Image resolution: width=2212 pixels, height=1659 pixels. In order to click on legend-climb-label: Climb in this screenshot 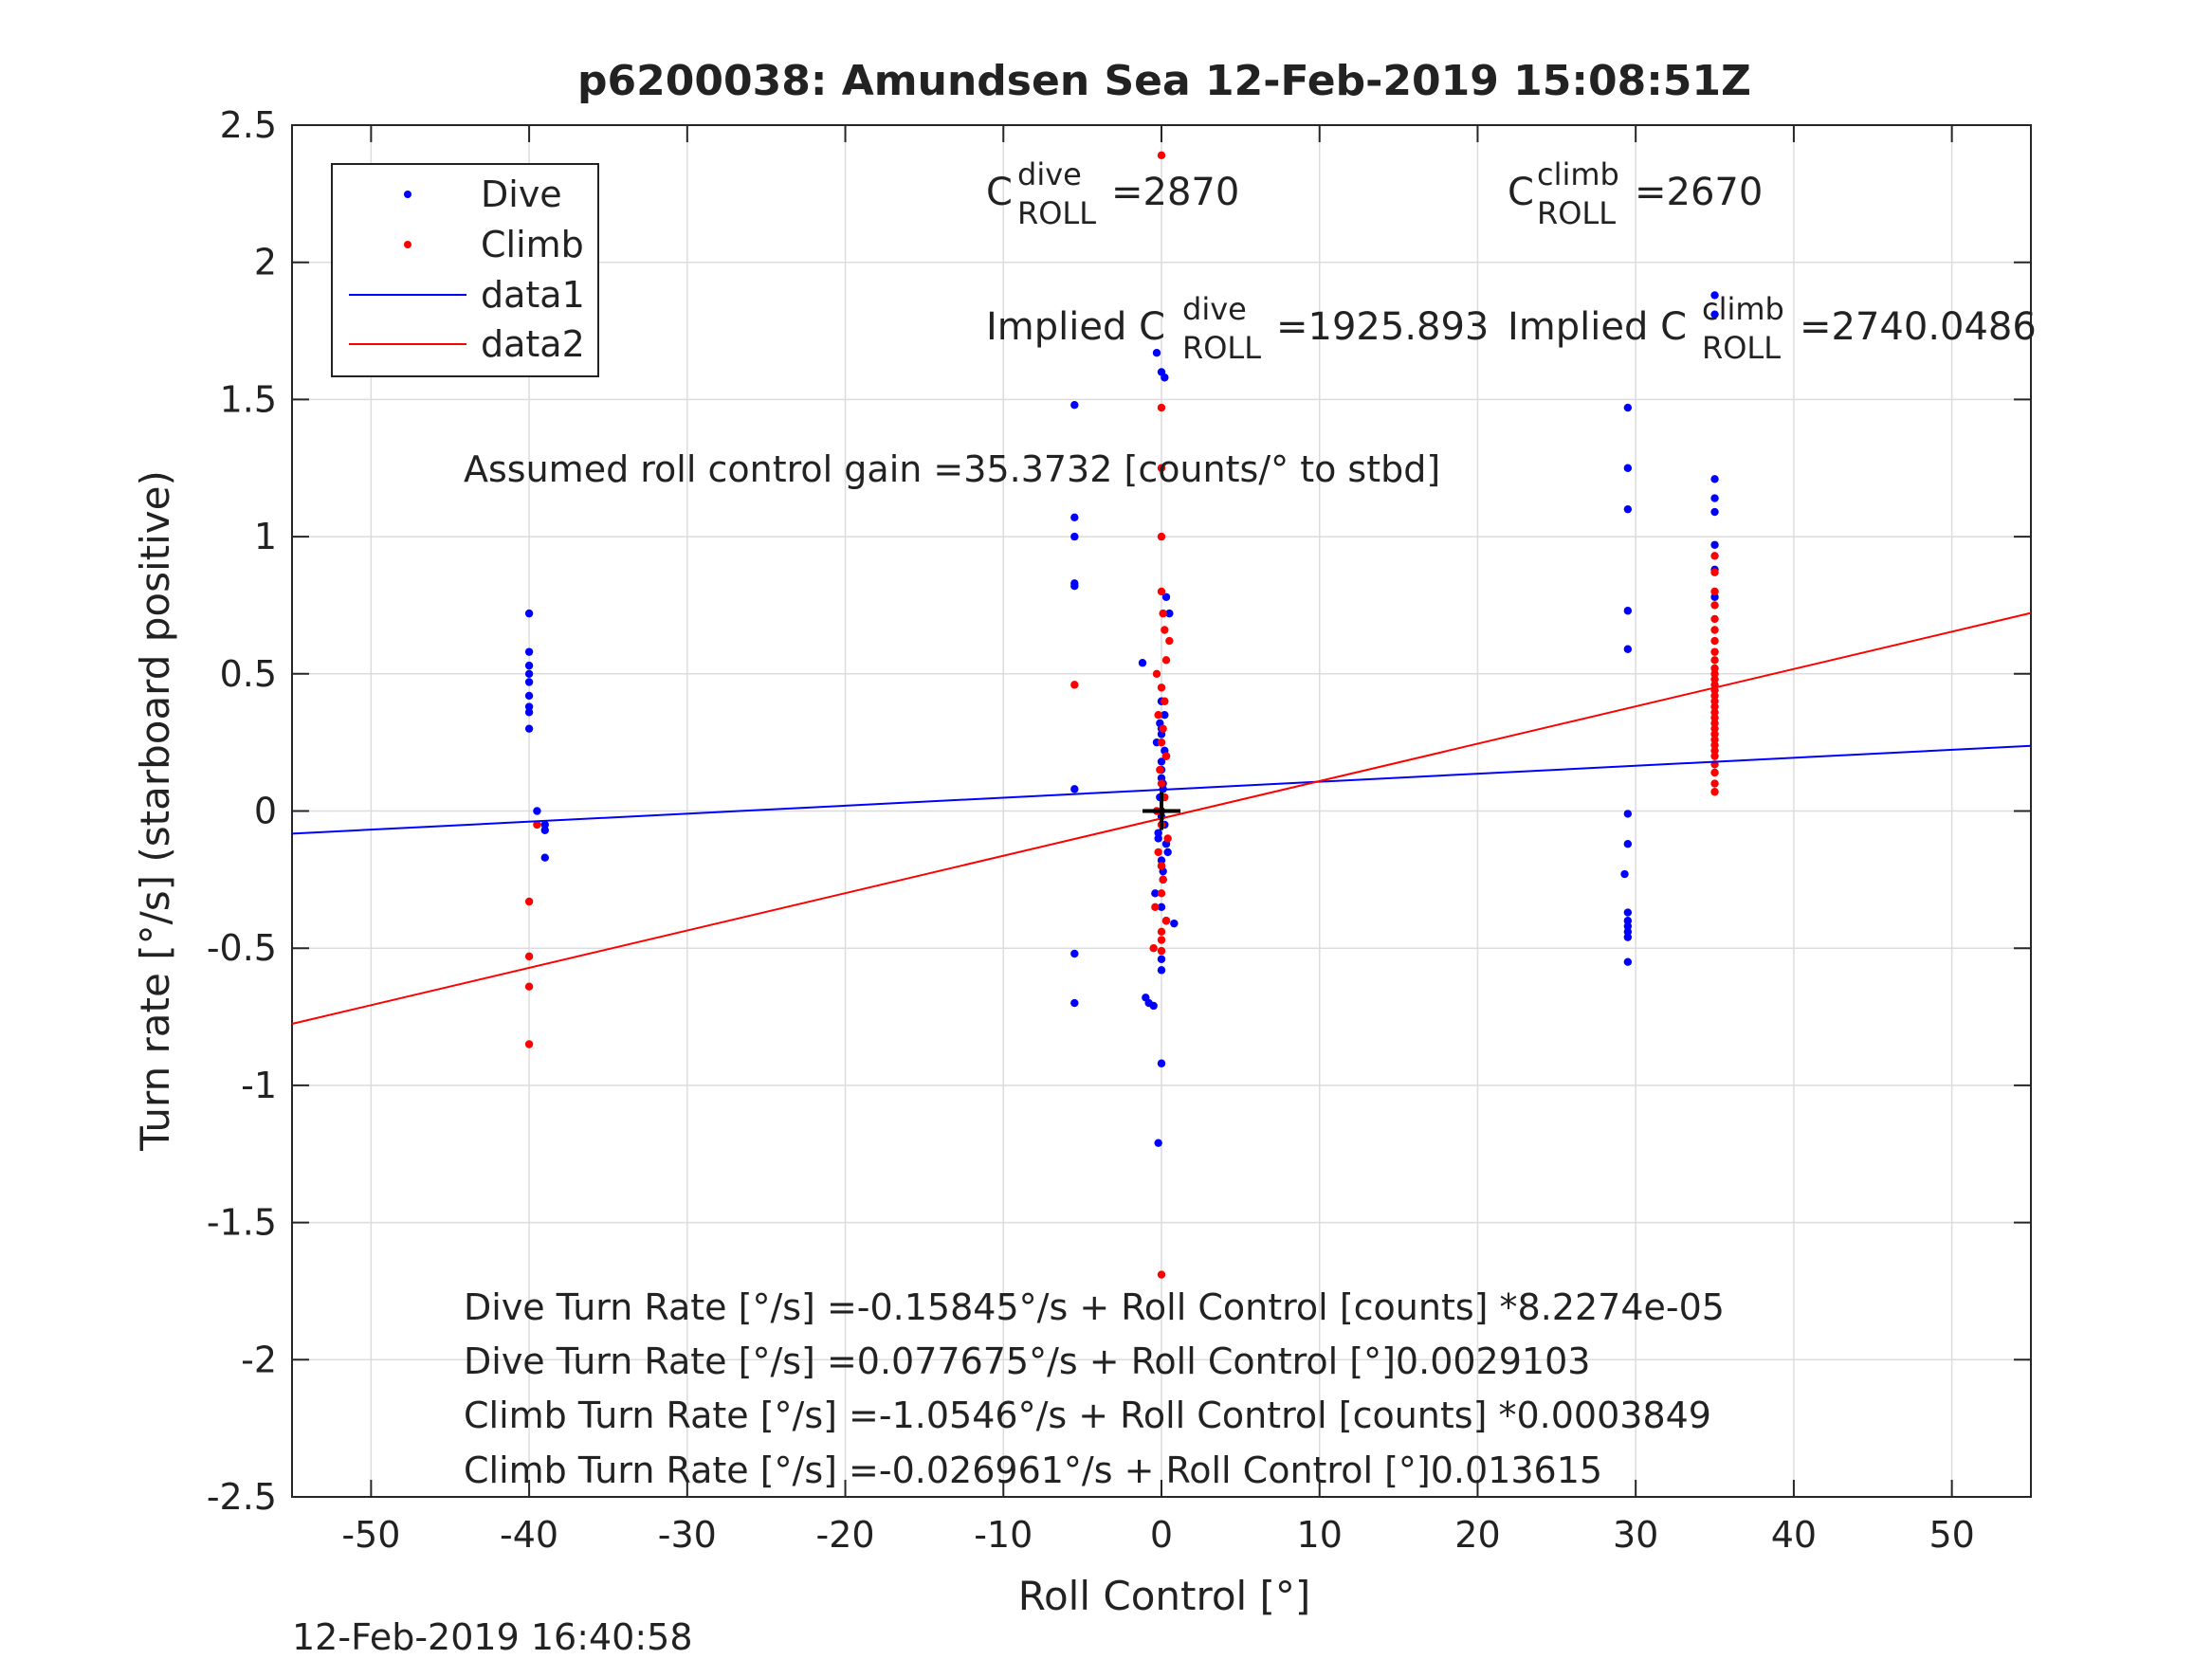, I will do `click(532, 244)`.